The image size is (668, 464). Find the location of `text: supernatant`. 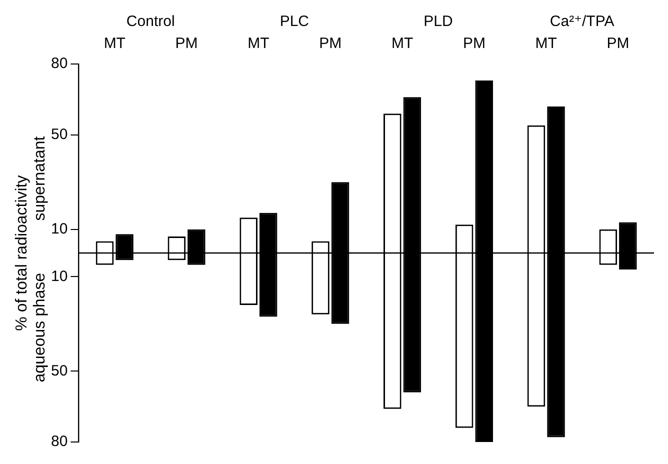

text: supernatant is located at coordinates (39, 178).